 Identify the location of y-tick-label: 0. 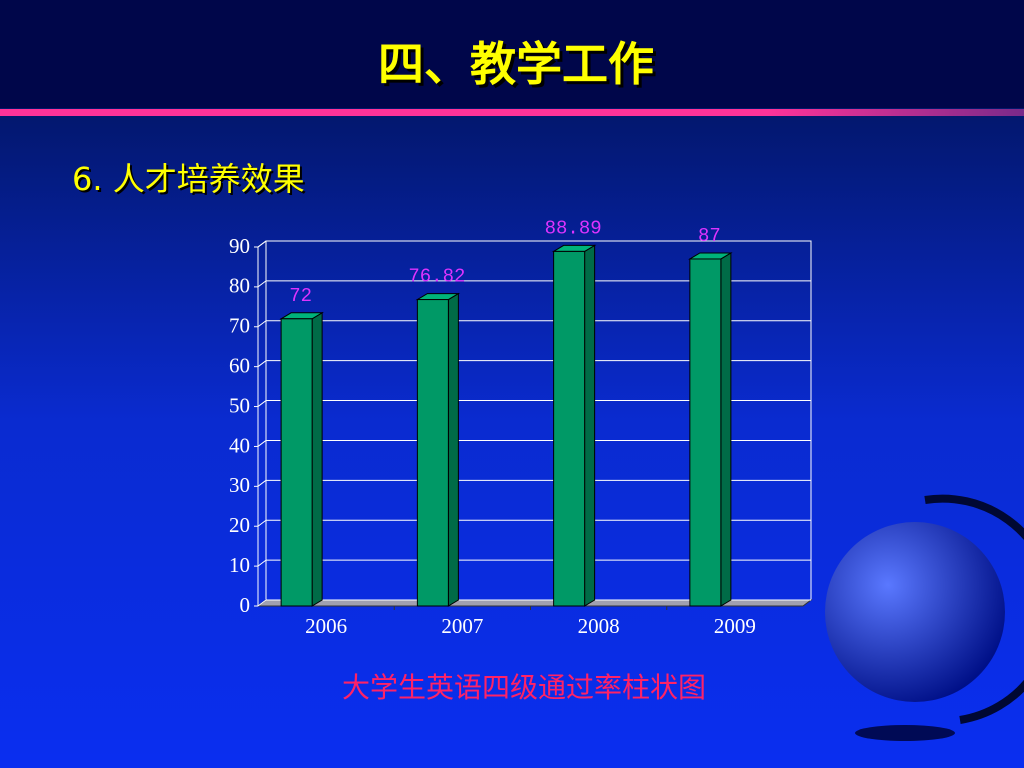
(245, 605).